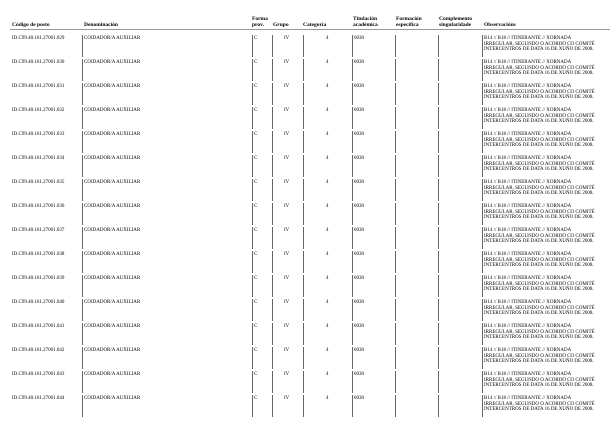 The height and width of the screenshot is (439, 615). Describe the element at coordinates (38, 278) in the screenshot. I see `cell-codigo: ID.C99.40.161.27001.039` at that location.